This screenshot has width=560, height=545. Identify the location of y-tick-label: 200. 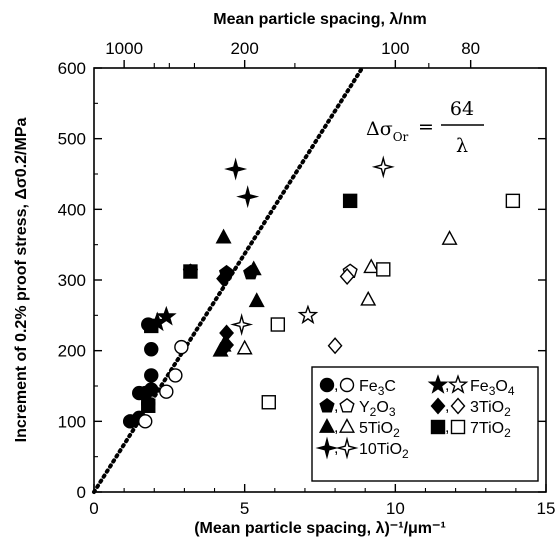
(72, 351).